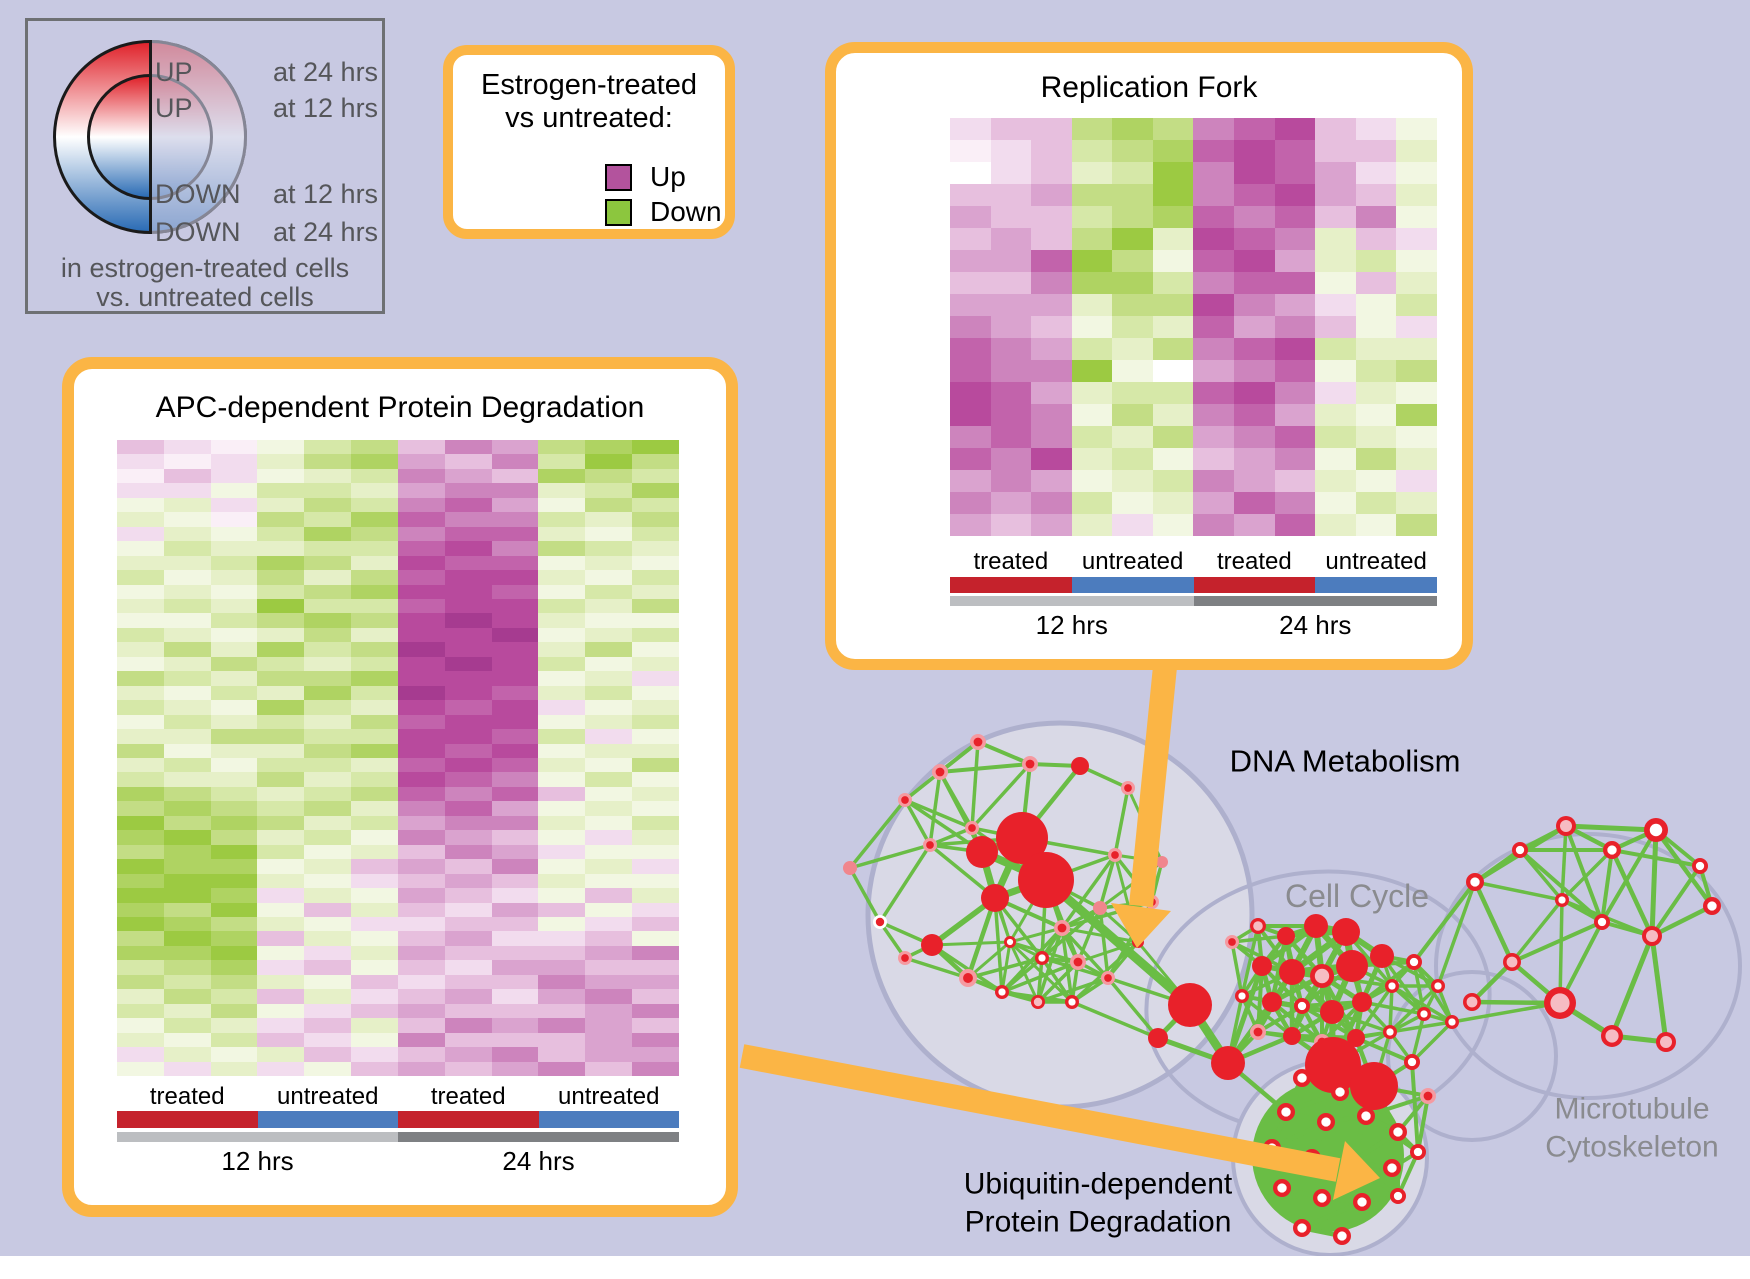 The image size is (1750, 1279). Describe the element at coordinates (326, 232) in the screenshot. I see `time-label: at 24 hrs` at that location.